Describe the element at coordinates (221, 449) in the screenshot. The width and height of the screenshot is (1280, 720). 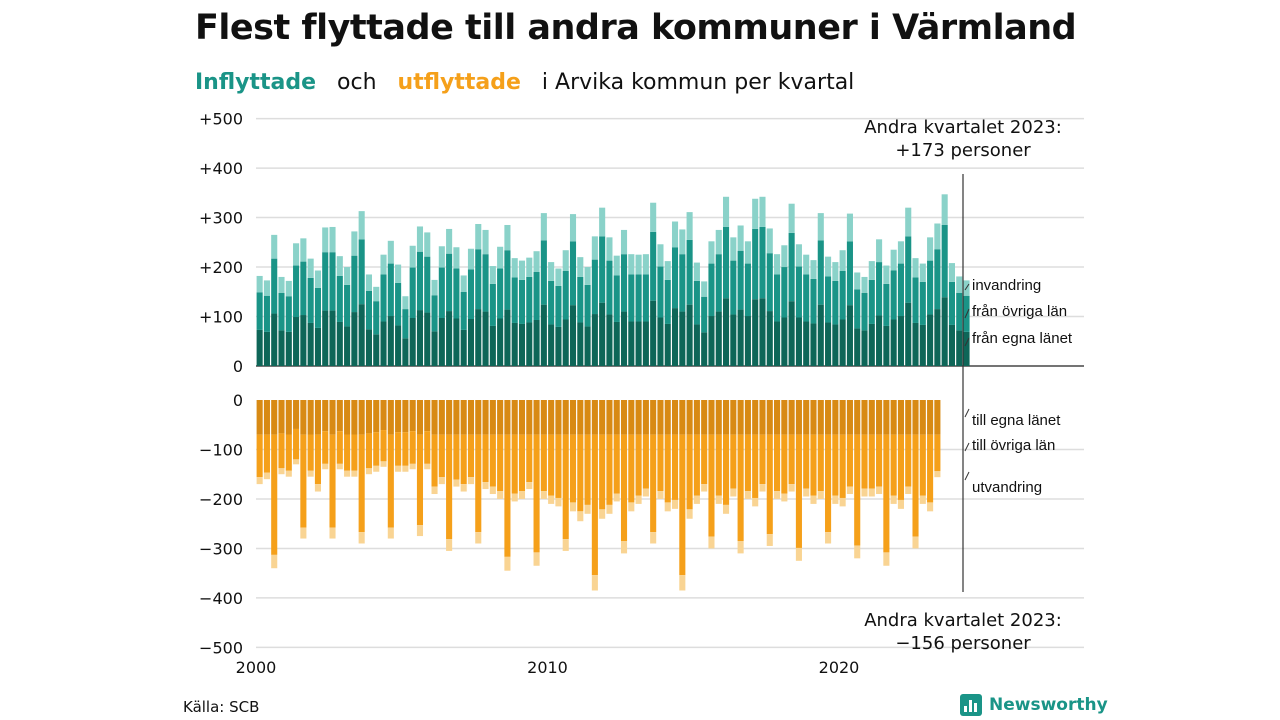
I see `y-tick-label: −100` at that location.